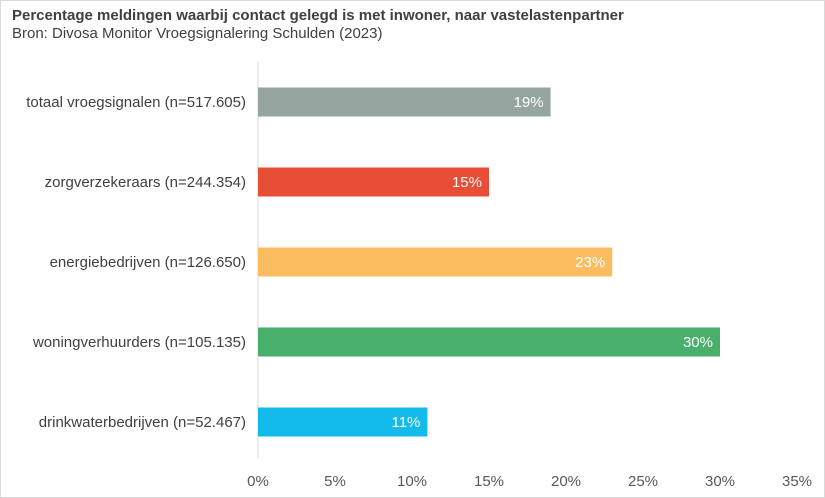 Image resolution: width=825 pixels, height=498 pixels. I want to click on category-label-4: drinkwaterbedrijven (n=52.467), so click(142, 422).